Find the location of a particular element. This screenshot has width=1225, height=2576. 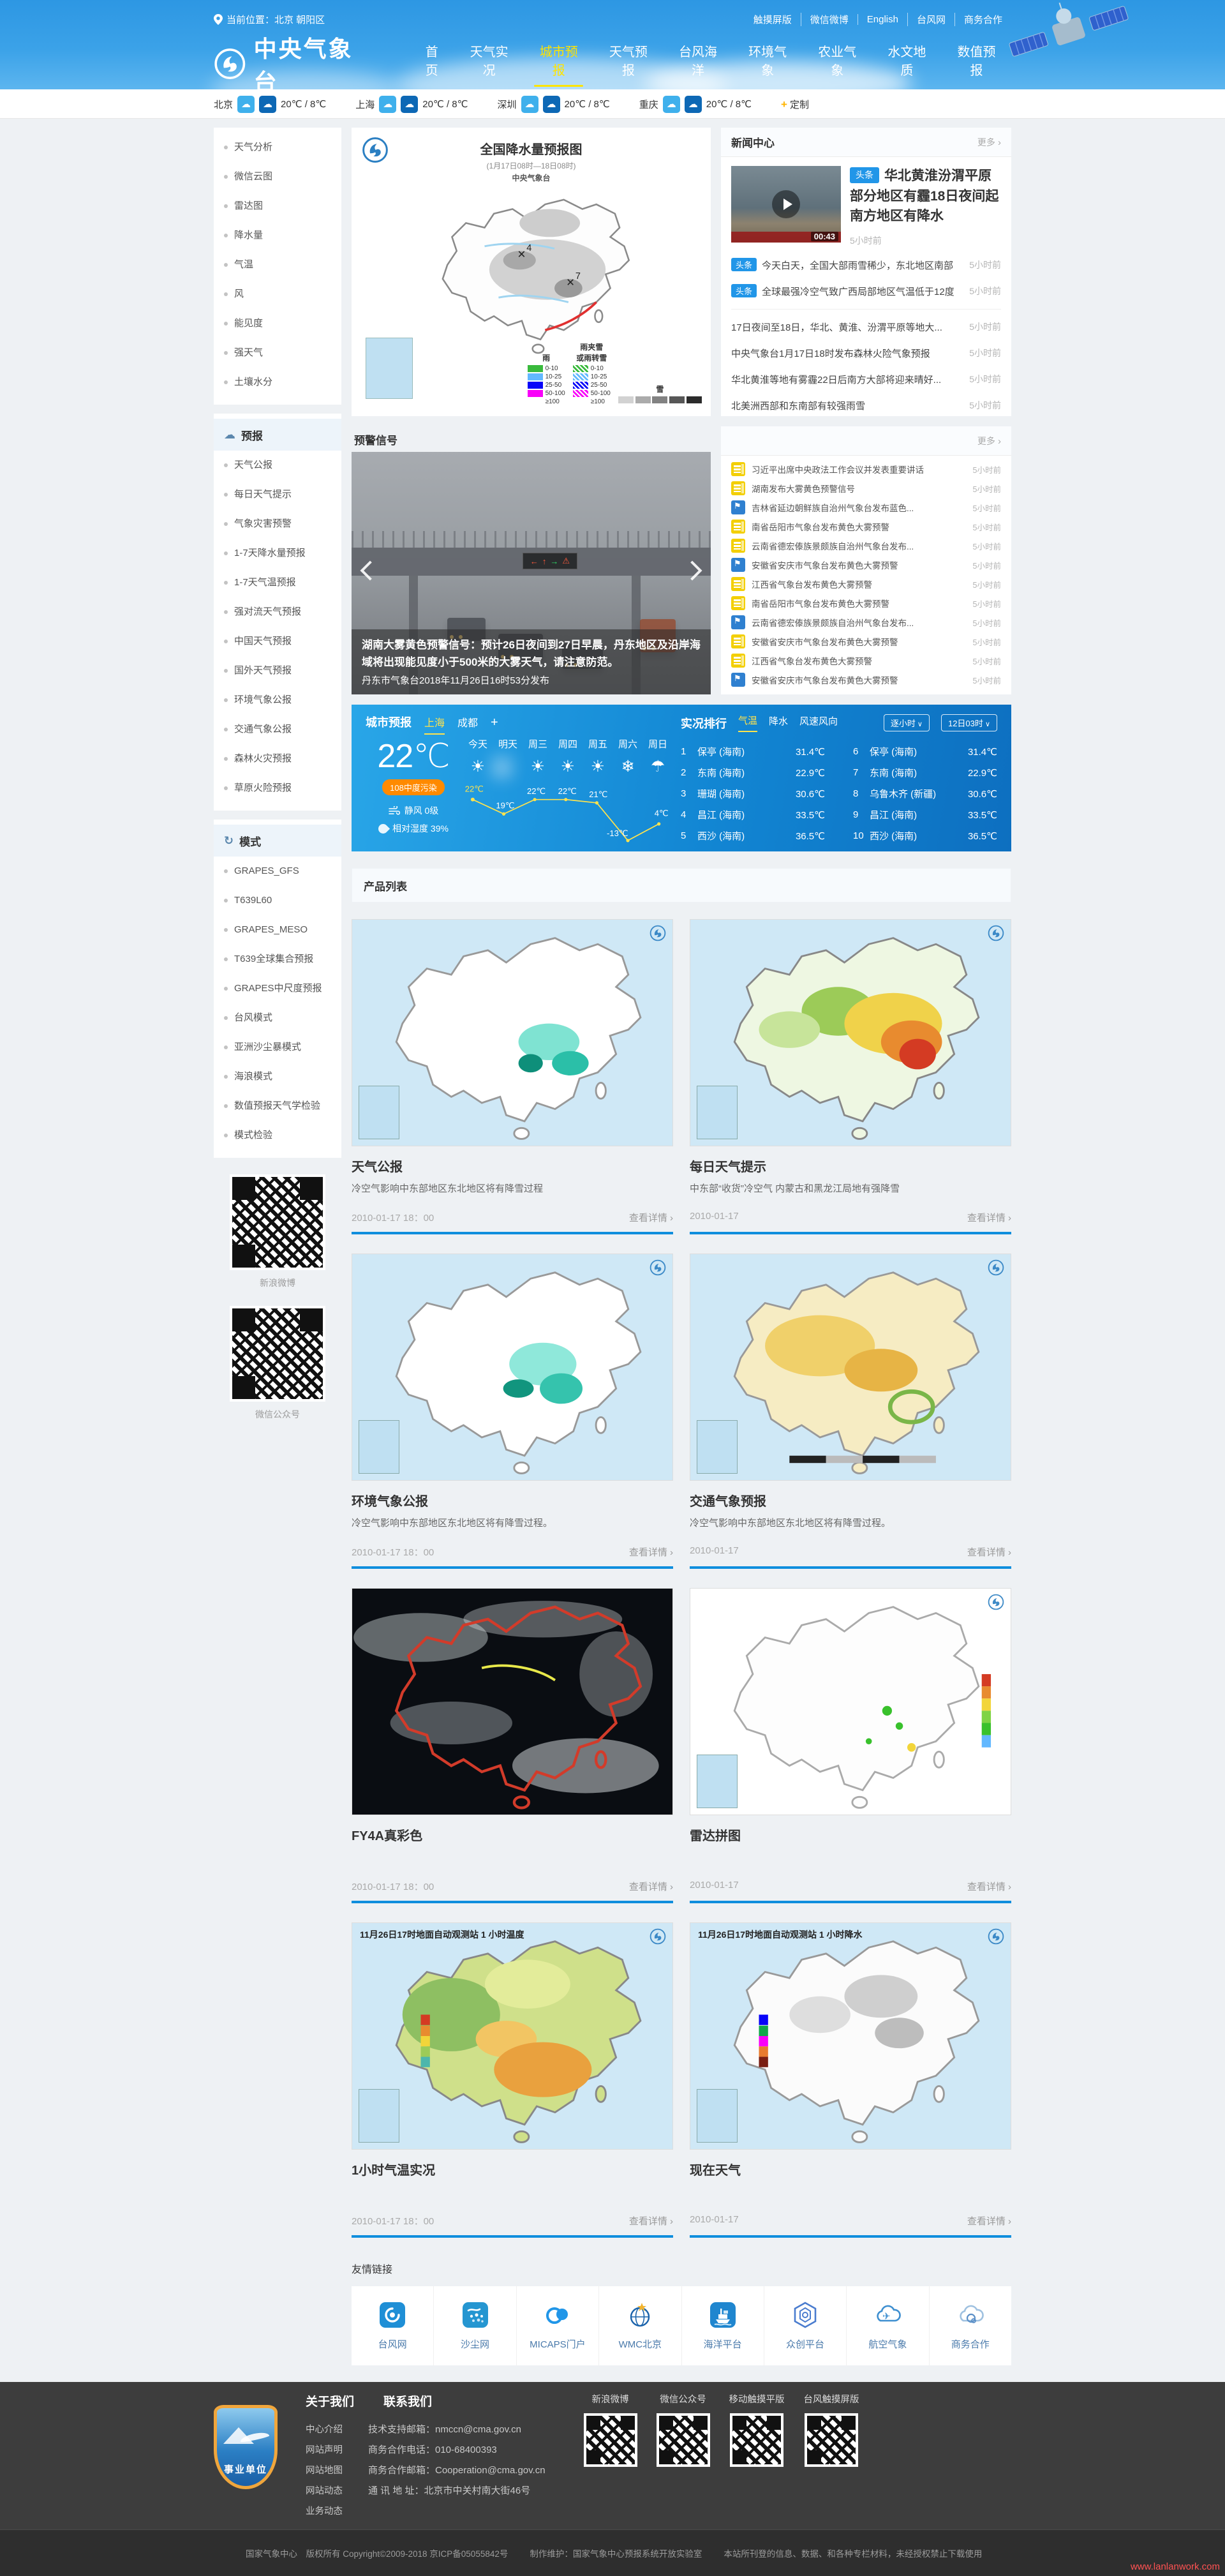

sidebar-item: 海浪模式 is located at coordinates (277, 1076).